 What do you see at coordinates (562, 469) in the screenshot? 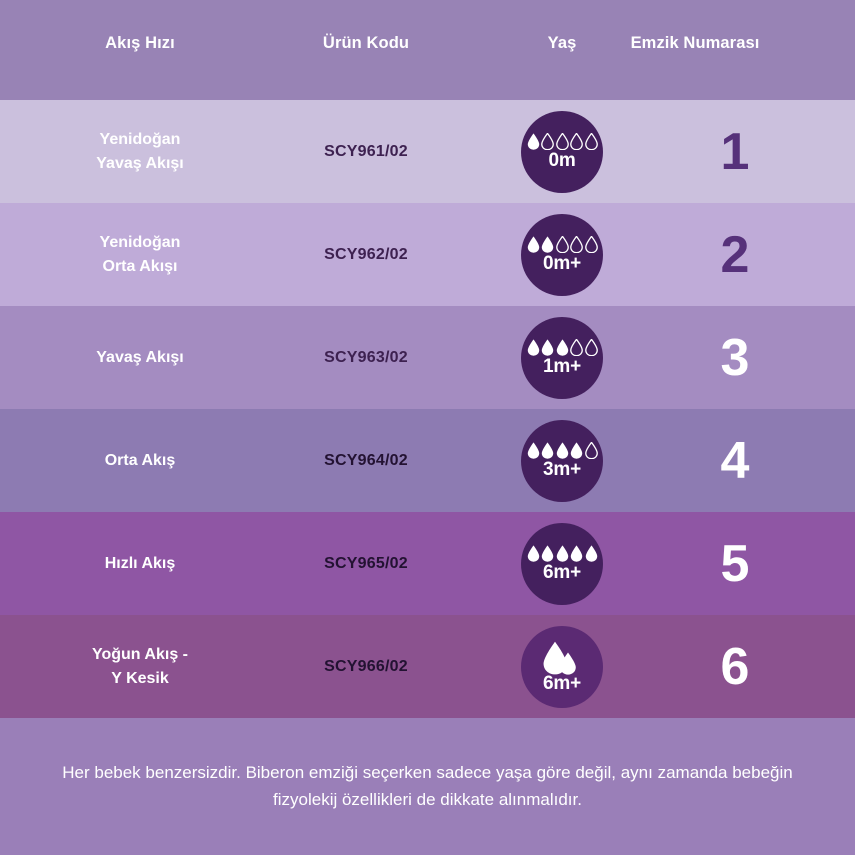
I see `age-label: 3m+` at bounding box center [562, 469].